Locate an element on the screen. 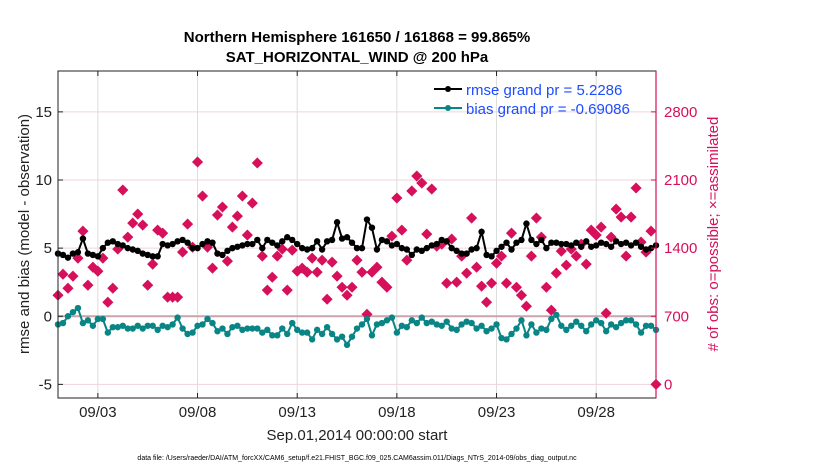  legend-bias-label: bias grand pr = -0.69086 is located at coordinates (548, 109).